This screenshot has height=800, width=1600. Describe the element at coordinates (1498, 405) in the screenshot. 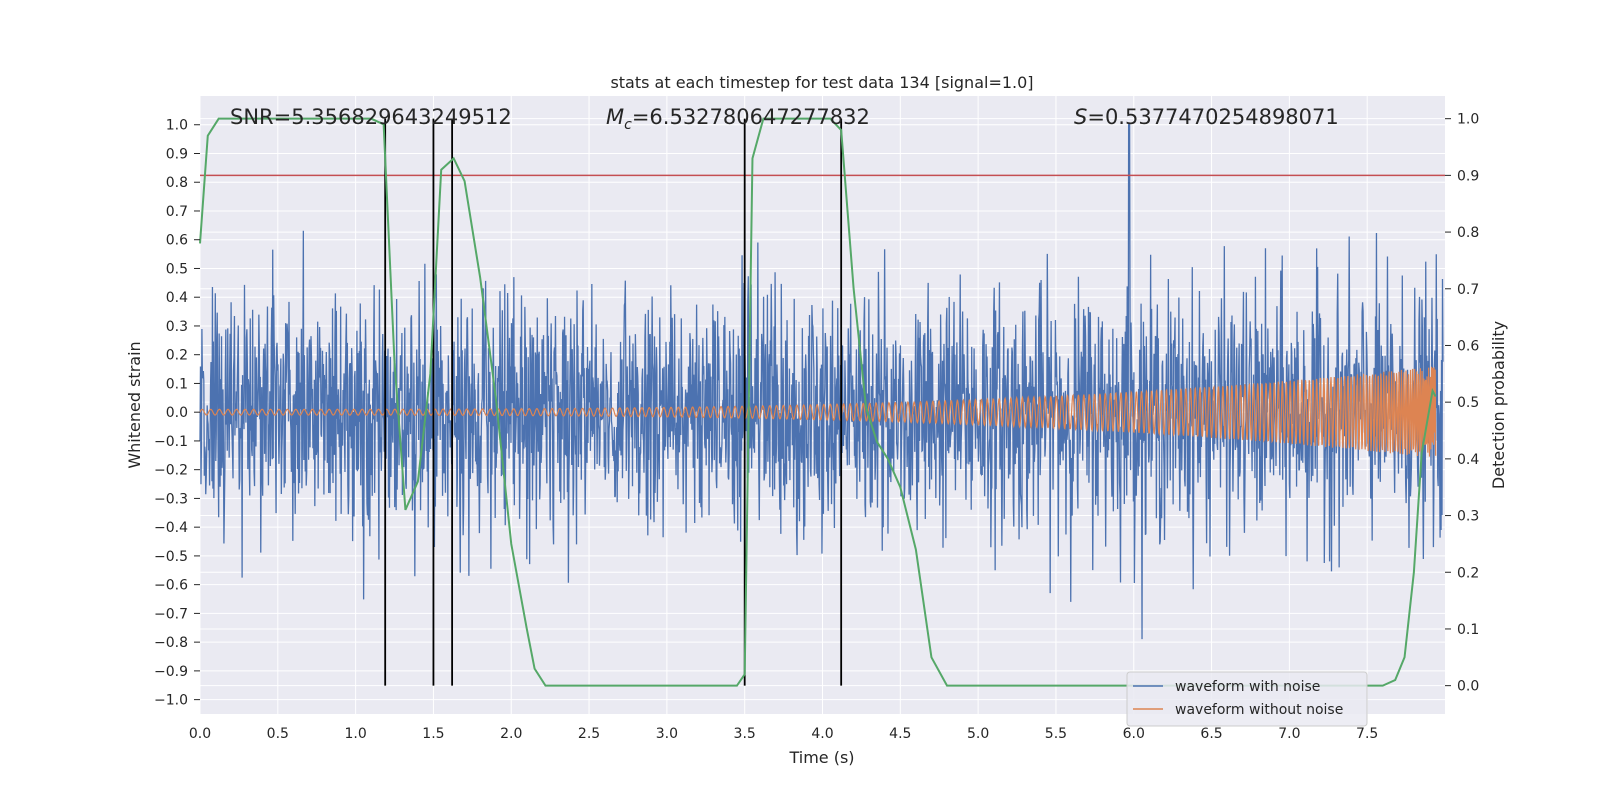

I see `y-right-axis-label: Detection probability` at that location.